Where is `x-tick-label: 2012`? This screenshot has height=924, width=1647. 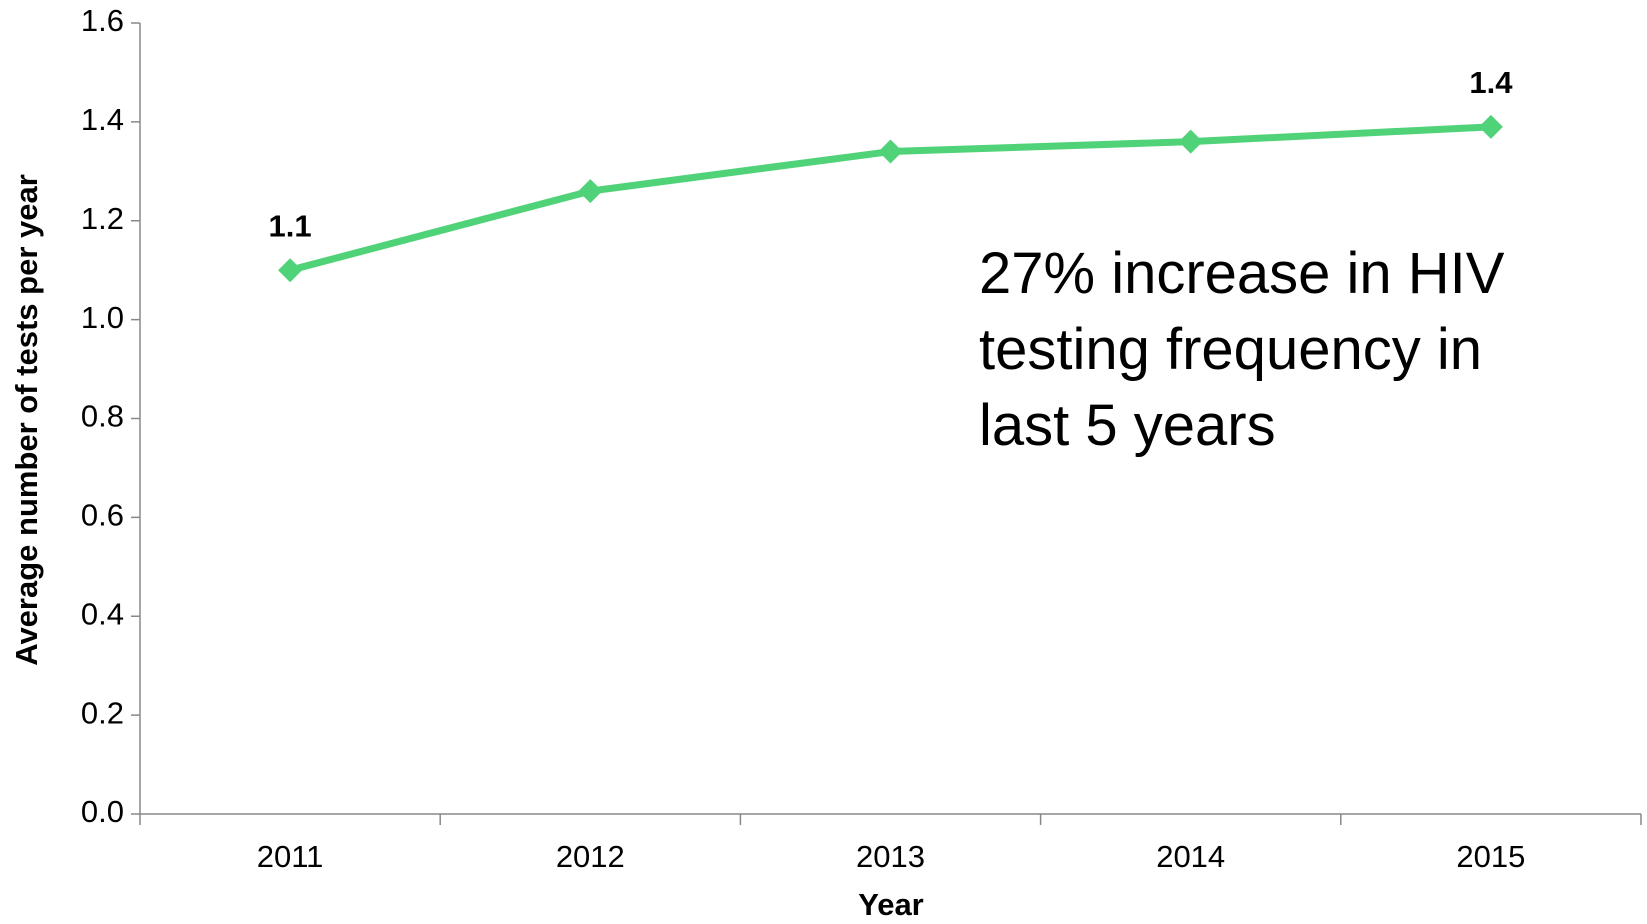 x-tick-label: 2012 is located at coordinates (590, 856).